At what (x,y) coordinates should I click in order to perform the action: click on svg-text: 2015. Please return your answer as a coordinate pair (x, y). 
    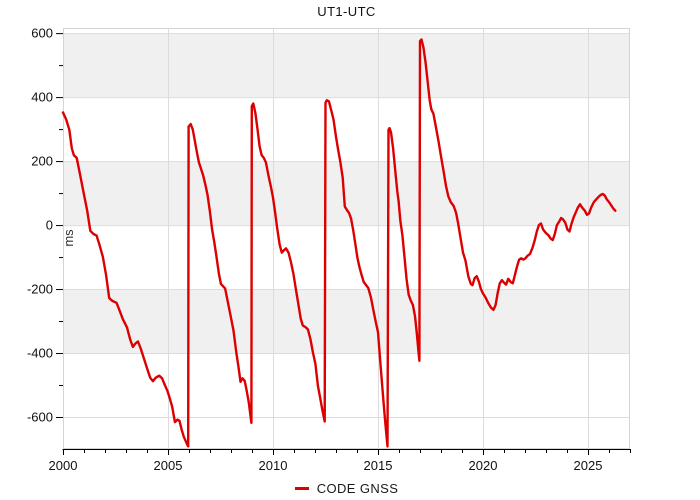
    Looking at the image, I should click on (378, 465).